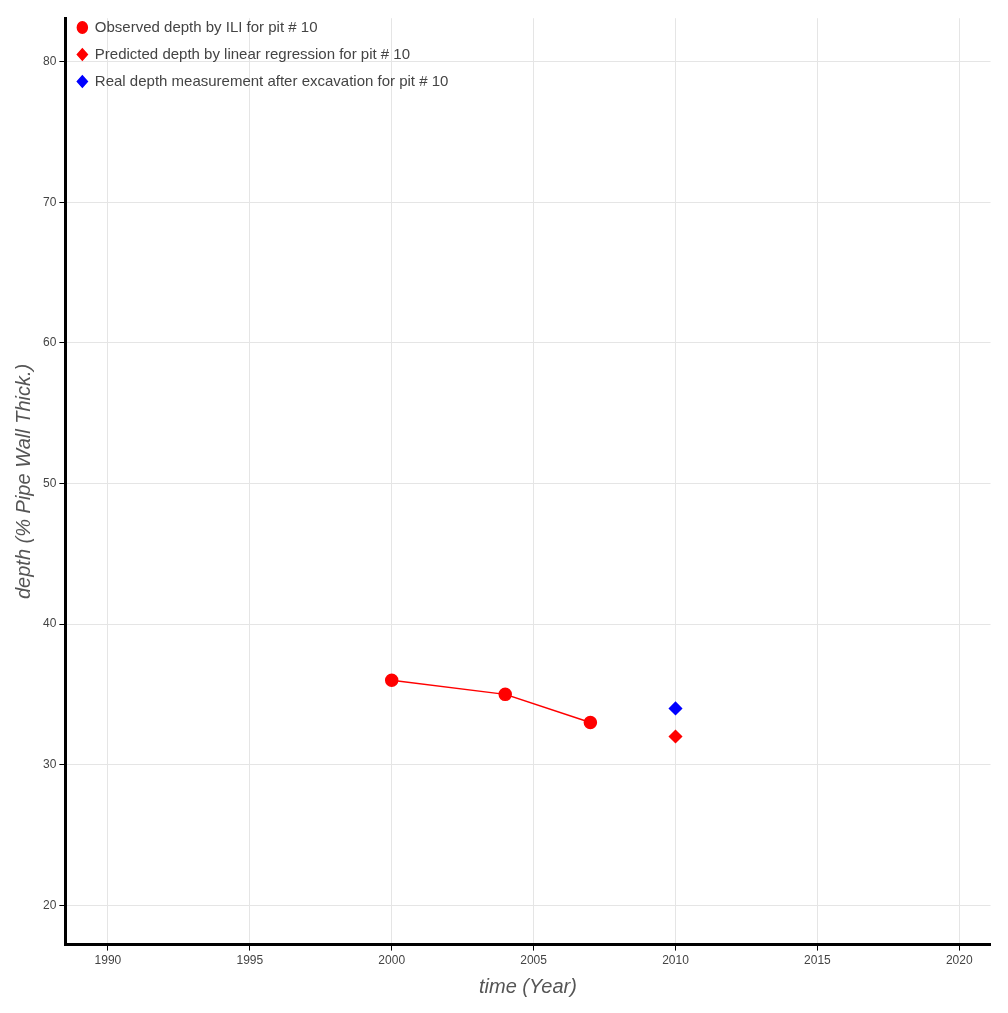  What do you see at coordinates (959, 960) in the screenshot?
I see `x-tick-label: 2020` at bounding box center [959, 960].